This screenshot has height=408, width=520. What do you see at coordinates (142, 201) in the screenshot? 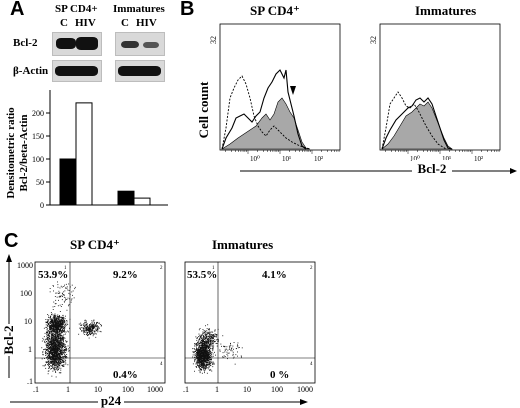
I see `bar-immatures-hiv` at bounding box center [142, 201].